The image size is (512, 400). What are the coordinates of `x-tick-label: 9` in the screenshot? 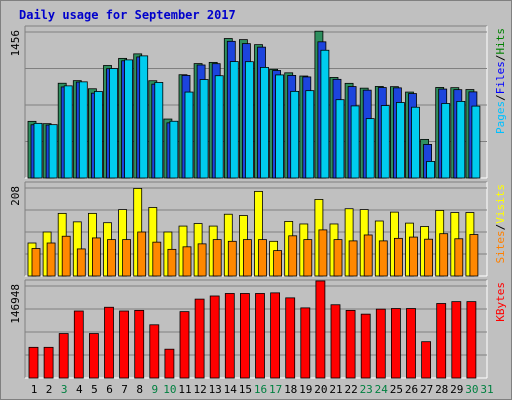 It's located at (154, 389).